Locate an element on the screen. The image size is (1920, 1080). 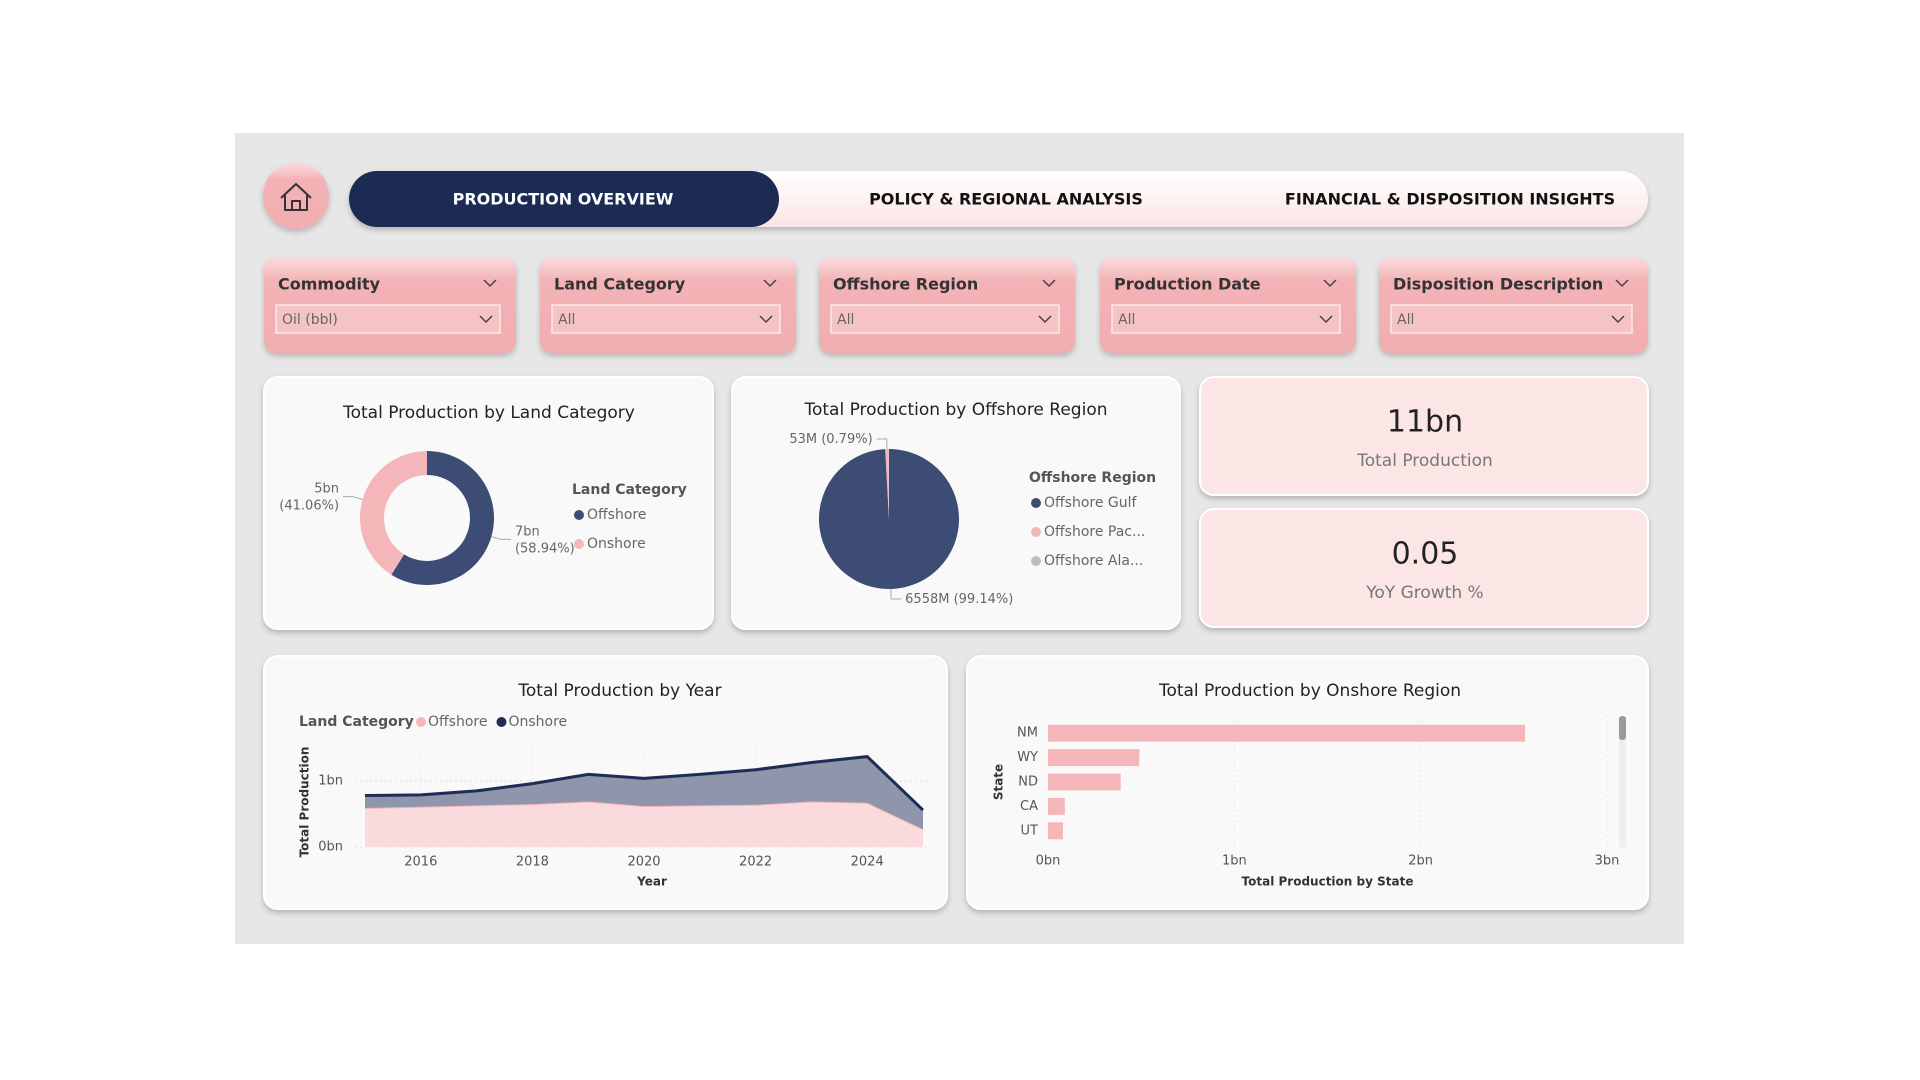
chart-title: Total Production by Offshore Region is located at coordinates (955, 410).